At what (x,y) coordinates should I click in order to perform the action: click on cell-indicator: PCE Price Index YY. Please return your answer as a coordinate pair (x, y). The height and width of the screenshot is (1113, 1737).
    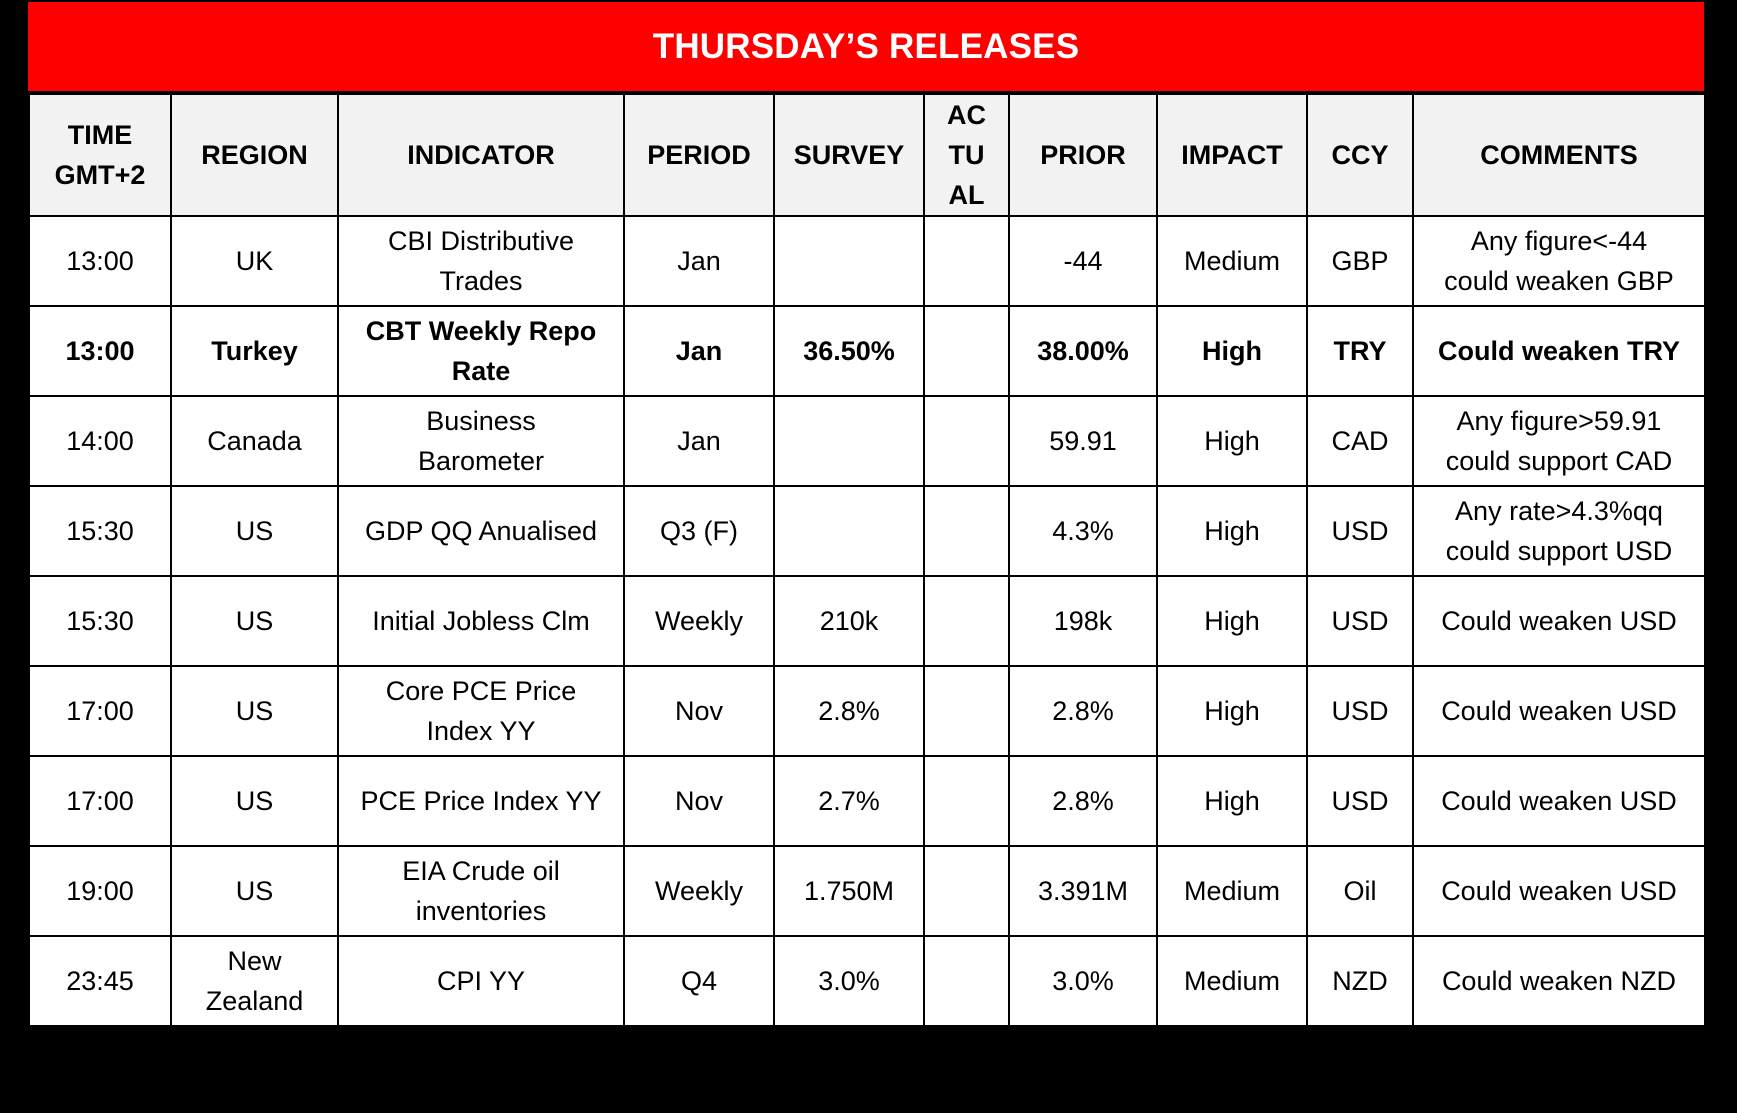
    Looking at the image, I should click on (481, 801).